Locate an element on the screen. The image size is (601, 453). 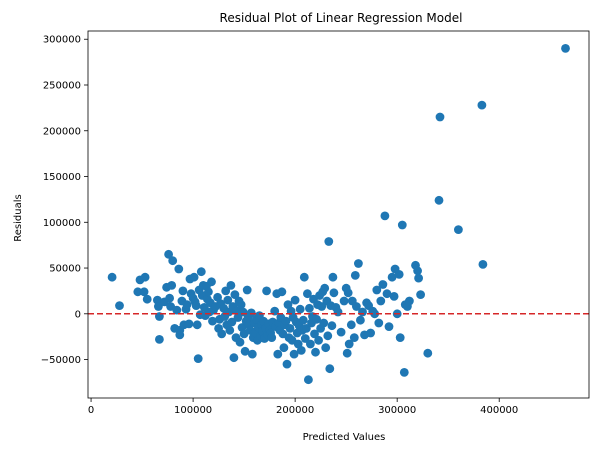
x-tick-label: 300000 is located at coordinates (397, 410).